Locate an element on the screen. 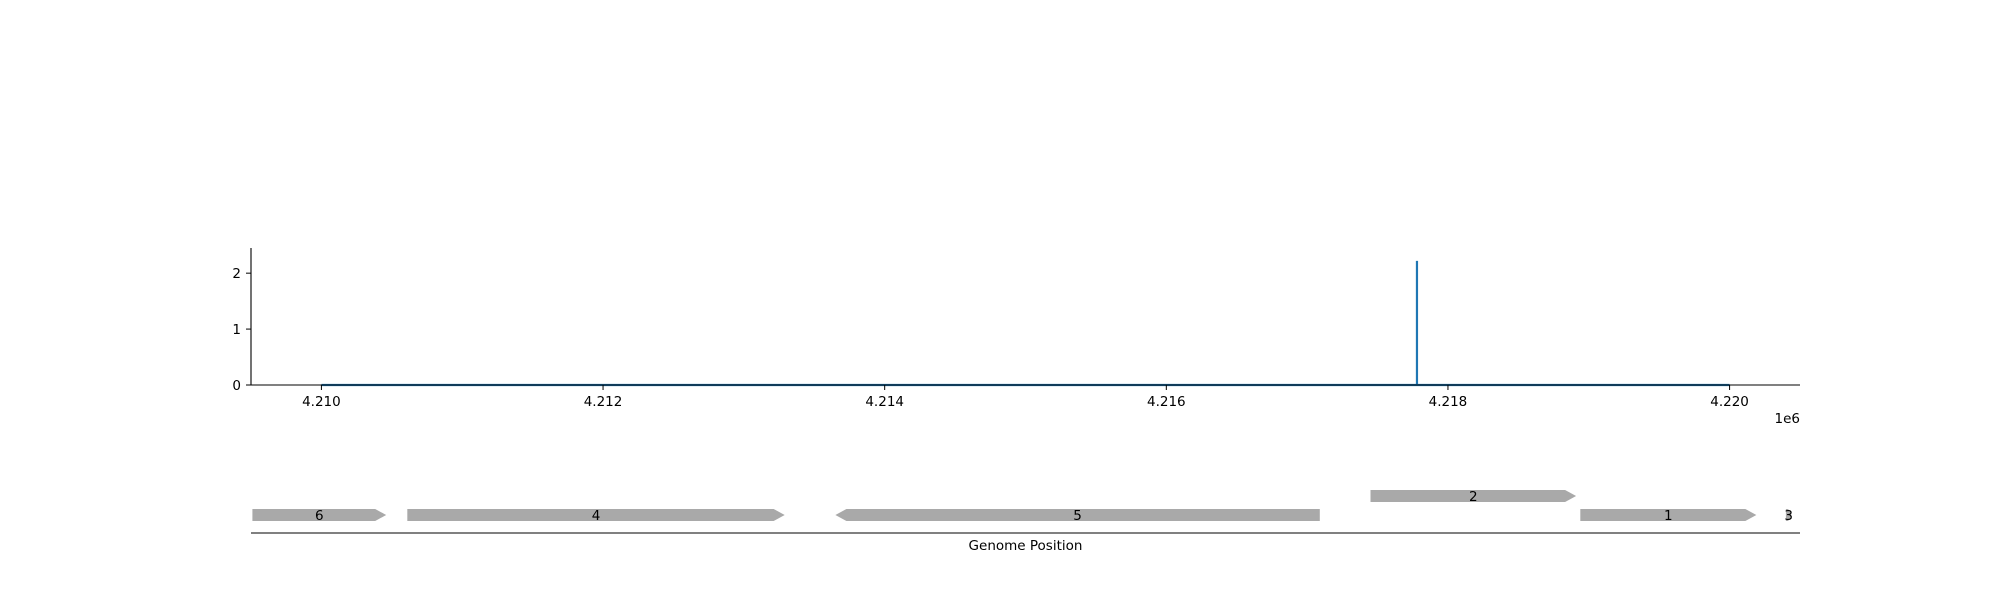  gene-label-3: 3 is located at coordinates (1788, 516).